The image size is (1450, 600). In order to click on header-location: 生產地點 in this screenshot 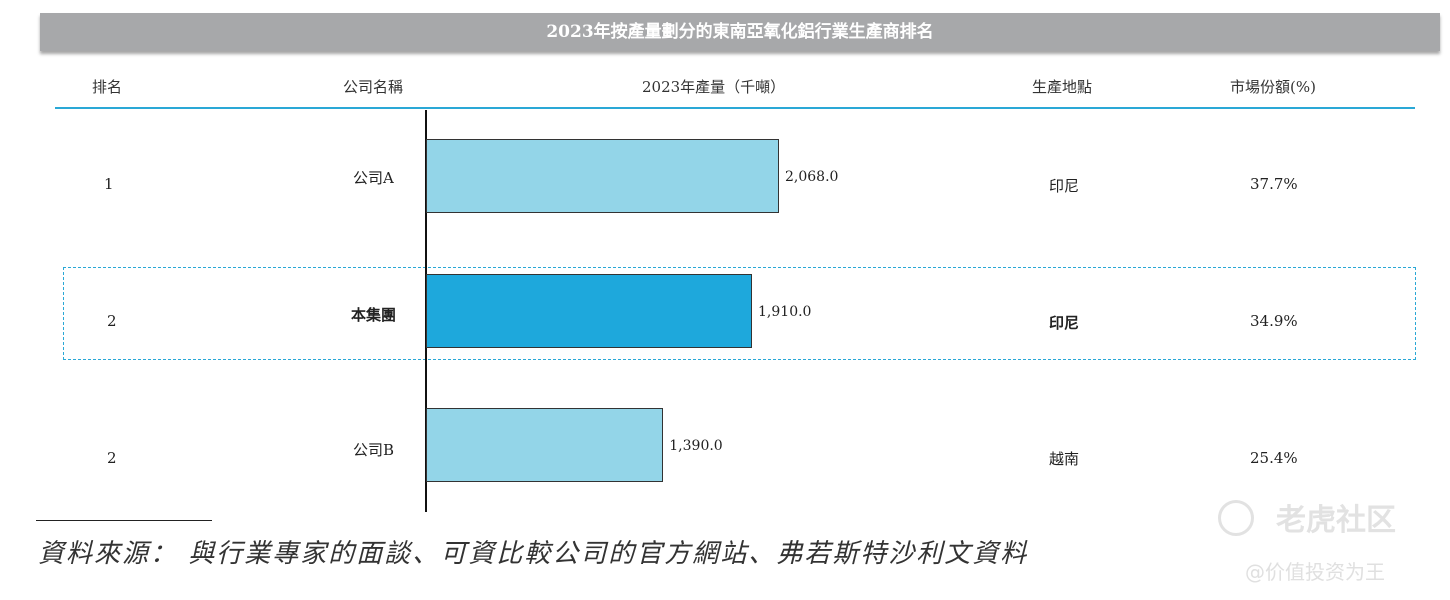, I will do `click(1062, 87)`.